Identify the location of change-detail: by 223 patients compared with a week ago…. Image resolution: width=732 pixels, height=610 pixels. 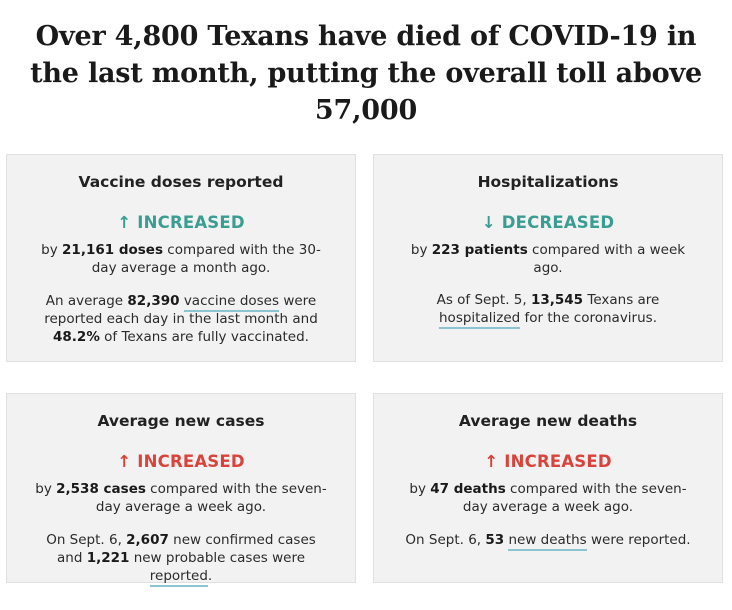
(548, 259).